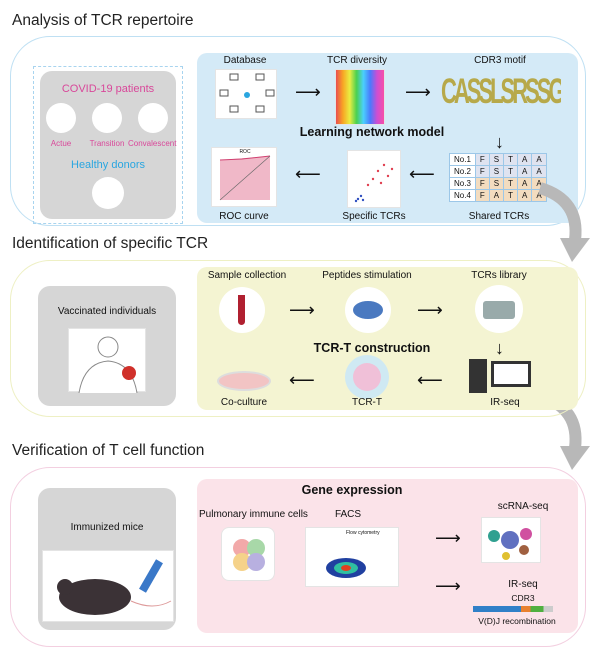 The width and height of the screenshot is (600, 660). What do you see at coordinates (244, 216) in the screenshot?
I see `roc-label: ROC curve` at bounding box center [244, 216].